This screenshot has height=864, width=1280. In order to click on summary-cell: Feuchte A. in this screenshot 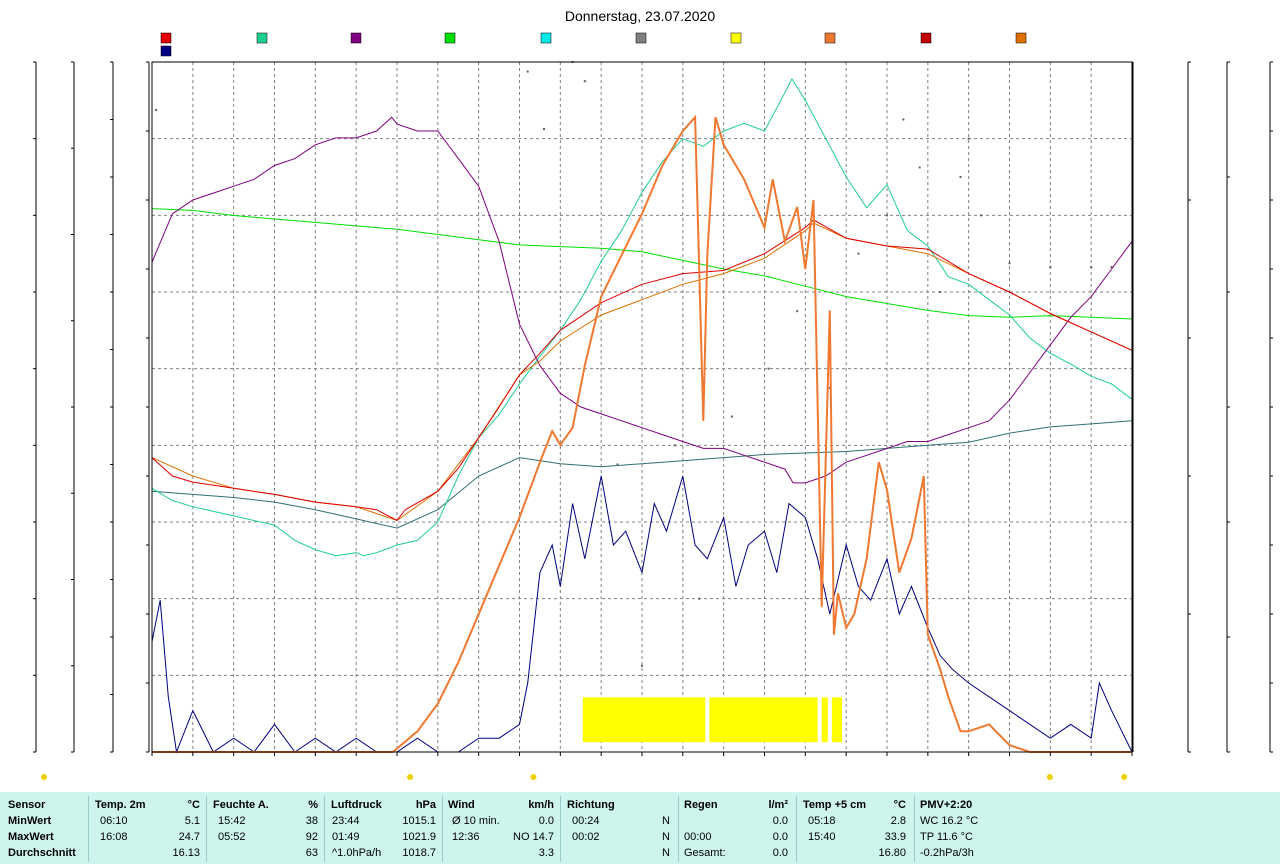, I will do `click(241, 805)`.